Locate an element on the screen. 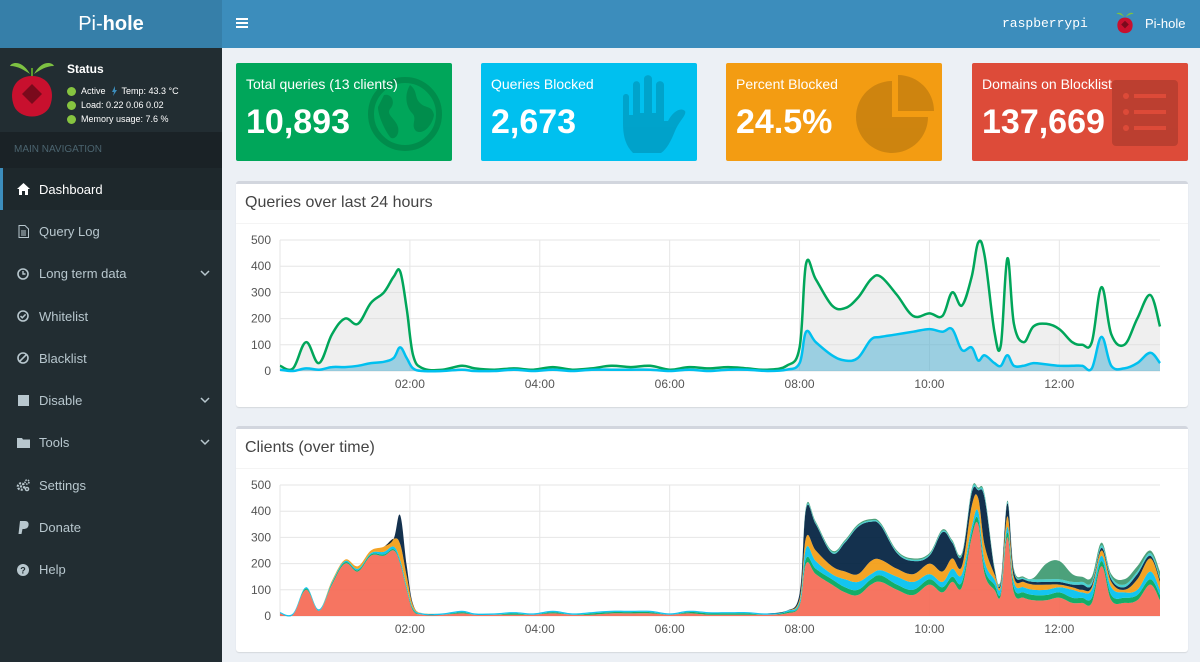 The image size is (1200, 662). queries-blocked-box: Queries Blocked 2,673 is located at coordinates (589, 112).